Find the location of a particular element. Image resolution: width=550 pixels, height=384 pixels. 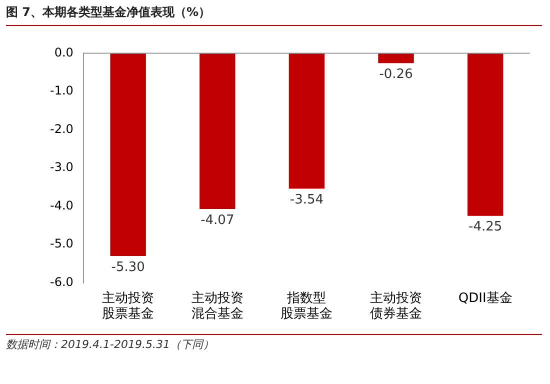

data-label: -0.26 is located at coordinates (396, 74).